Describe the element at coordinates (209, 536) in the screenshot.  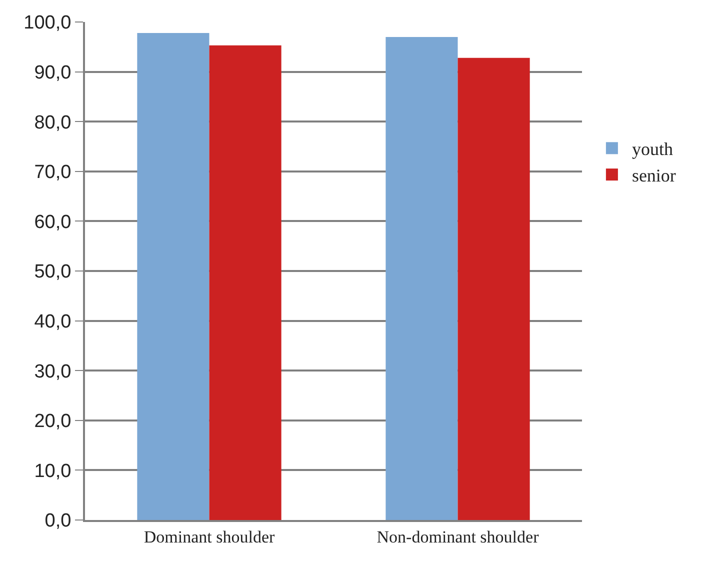
I see `x-tick-label: Dominant shoulder` at that location.